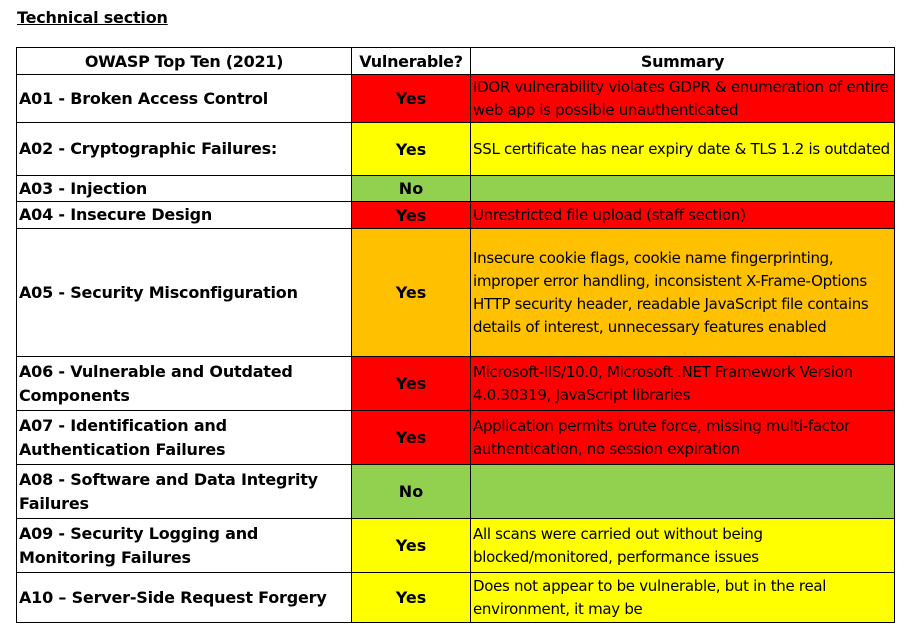  I want to click on summary-cell: Unrestricted file upload (staff section), so click(682, 215).